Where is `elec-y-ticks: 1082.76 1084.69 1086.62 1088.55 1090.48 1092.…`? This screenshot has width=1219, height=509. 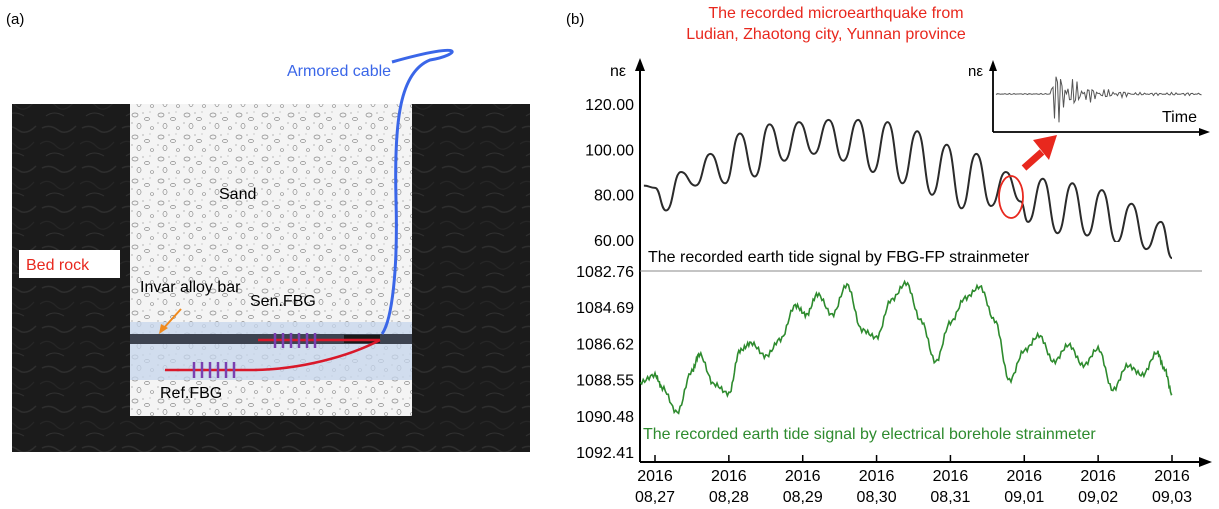 elec-y-ticks: 1082.76 1084.69 1086.62 1088.55 1090.48 1092.… is located at coordinates (605, 363).